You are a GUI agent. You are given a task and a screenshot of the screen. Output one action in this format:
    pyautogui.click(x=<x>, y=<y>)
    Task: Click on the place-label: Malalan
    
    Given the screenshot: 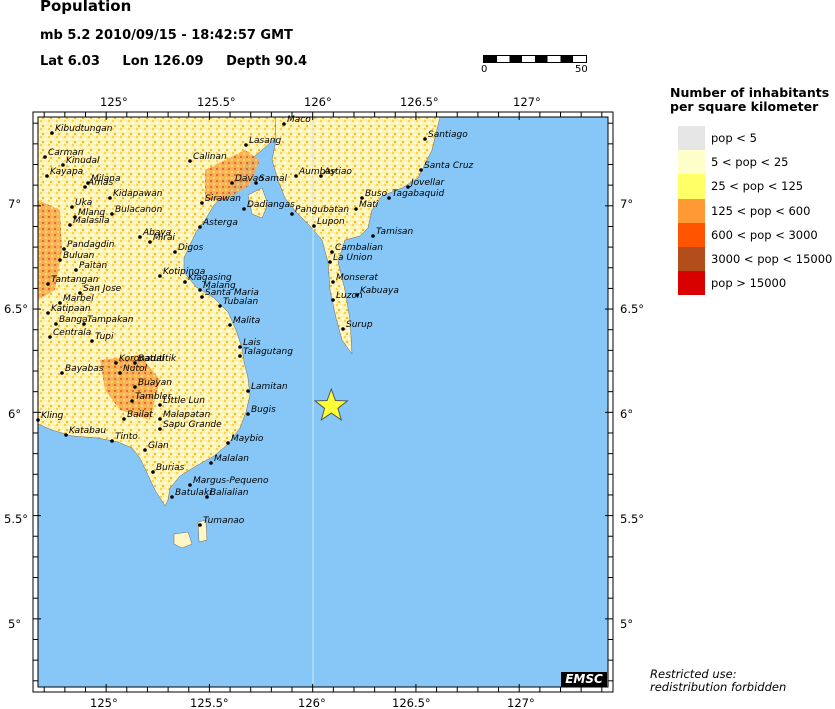 What is the action you would take?
    pyautogui.click(x=231, y=459)
    